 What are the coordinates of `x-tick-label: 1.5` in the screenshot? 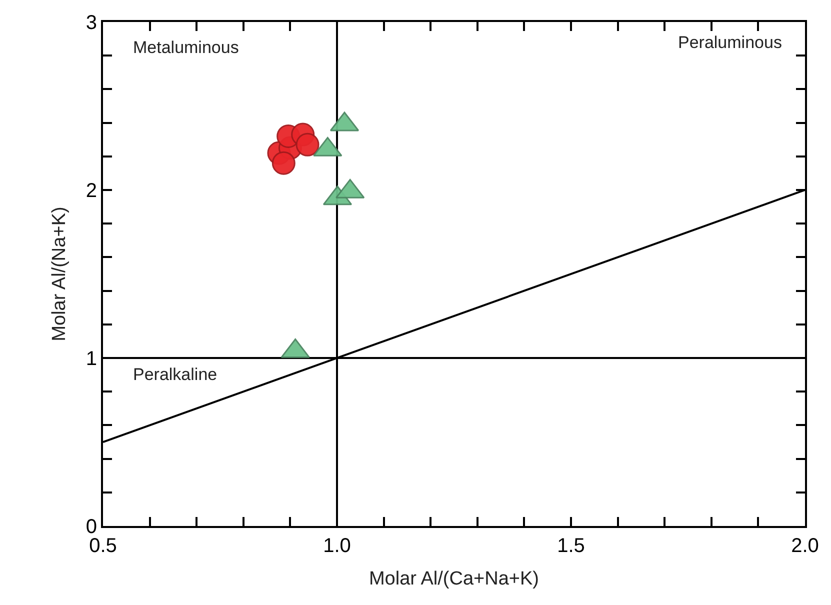 It's located at (571, 546).